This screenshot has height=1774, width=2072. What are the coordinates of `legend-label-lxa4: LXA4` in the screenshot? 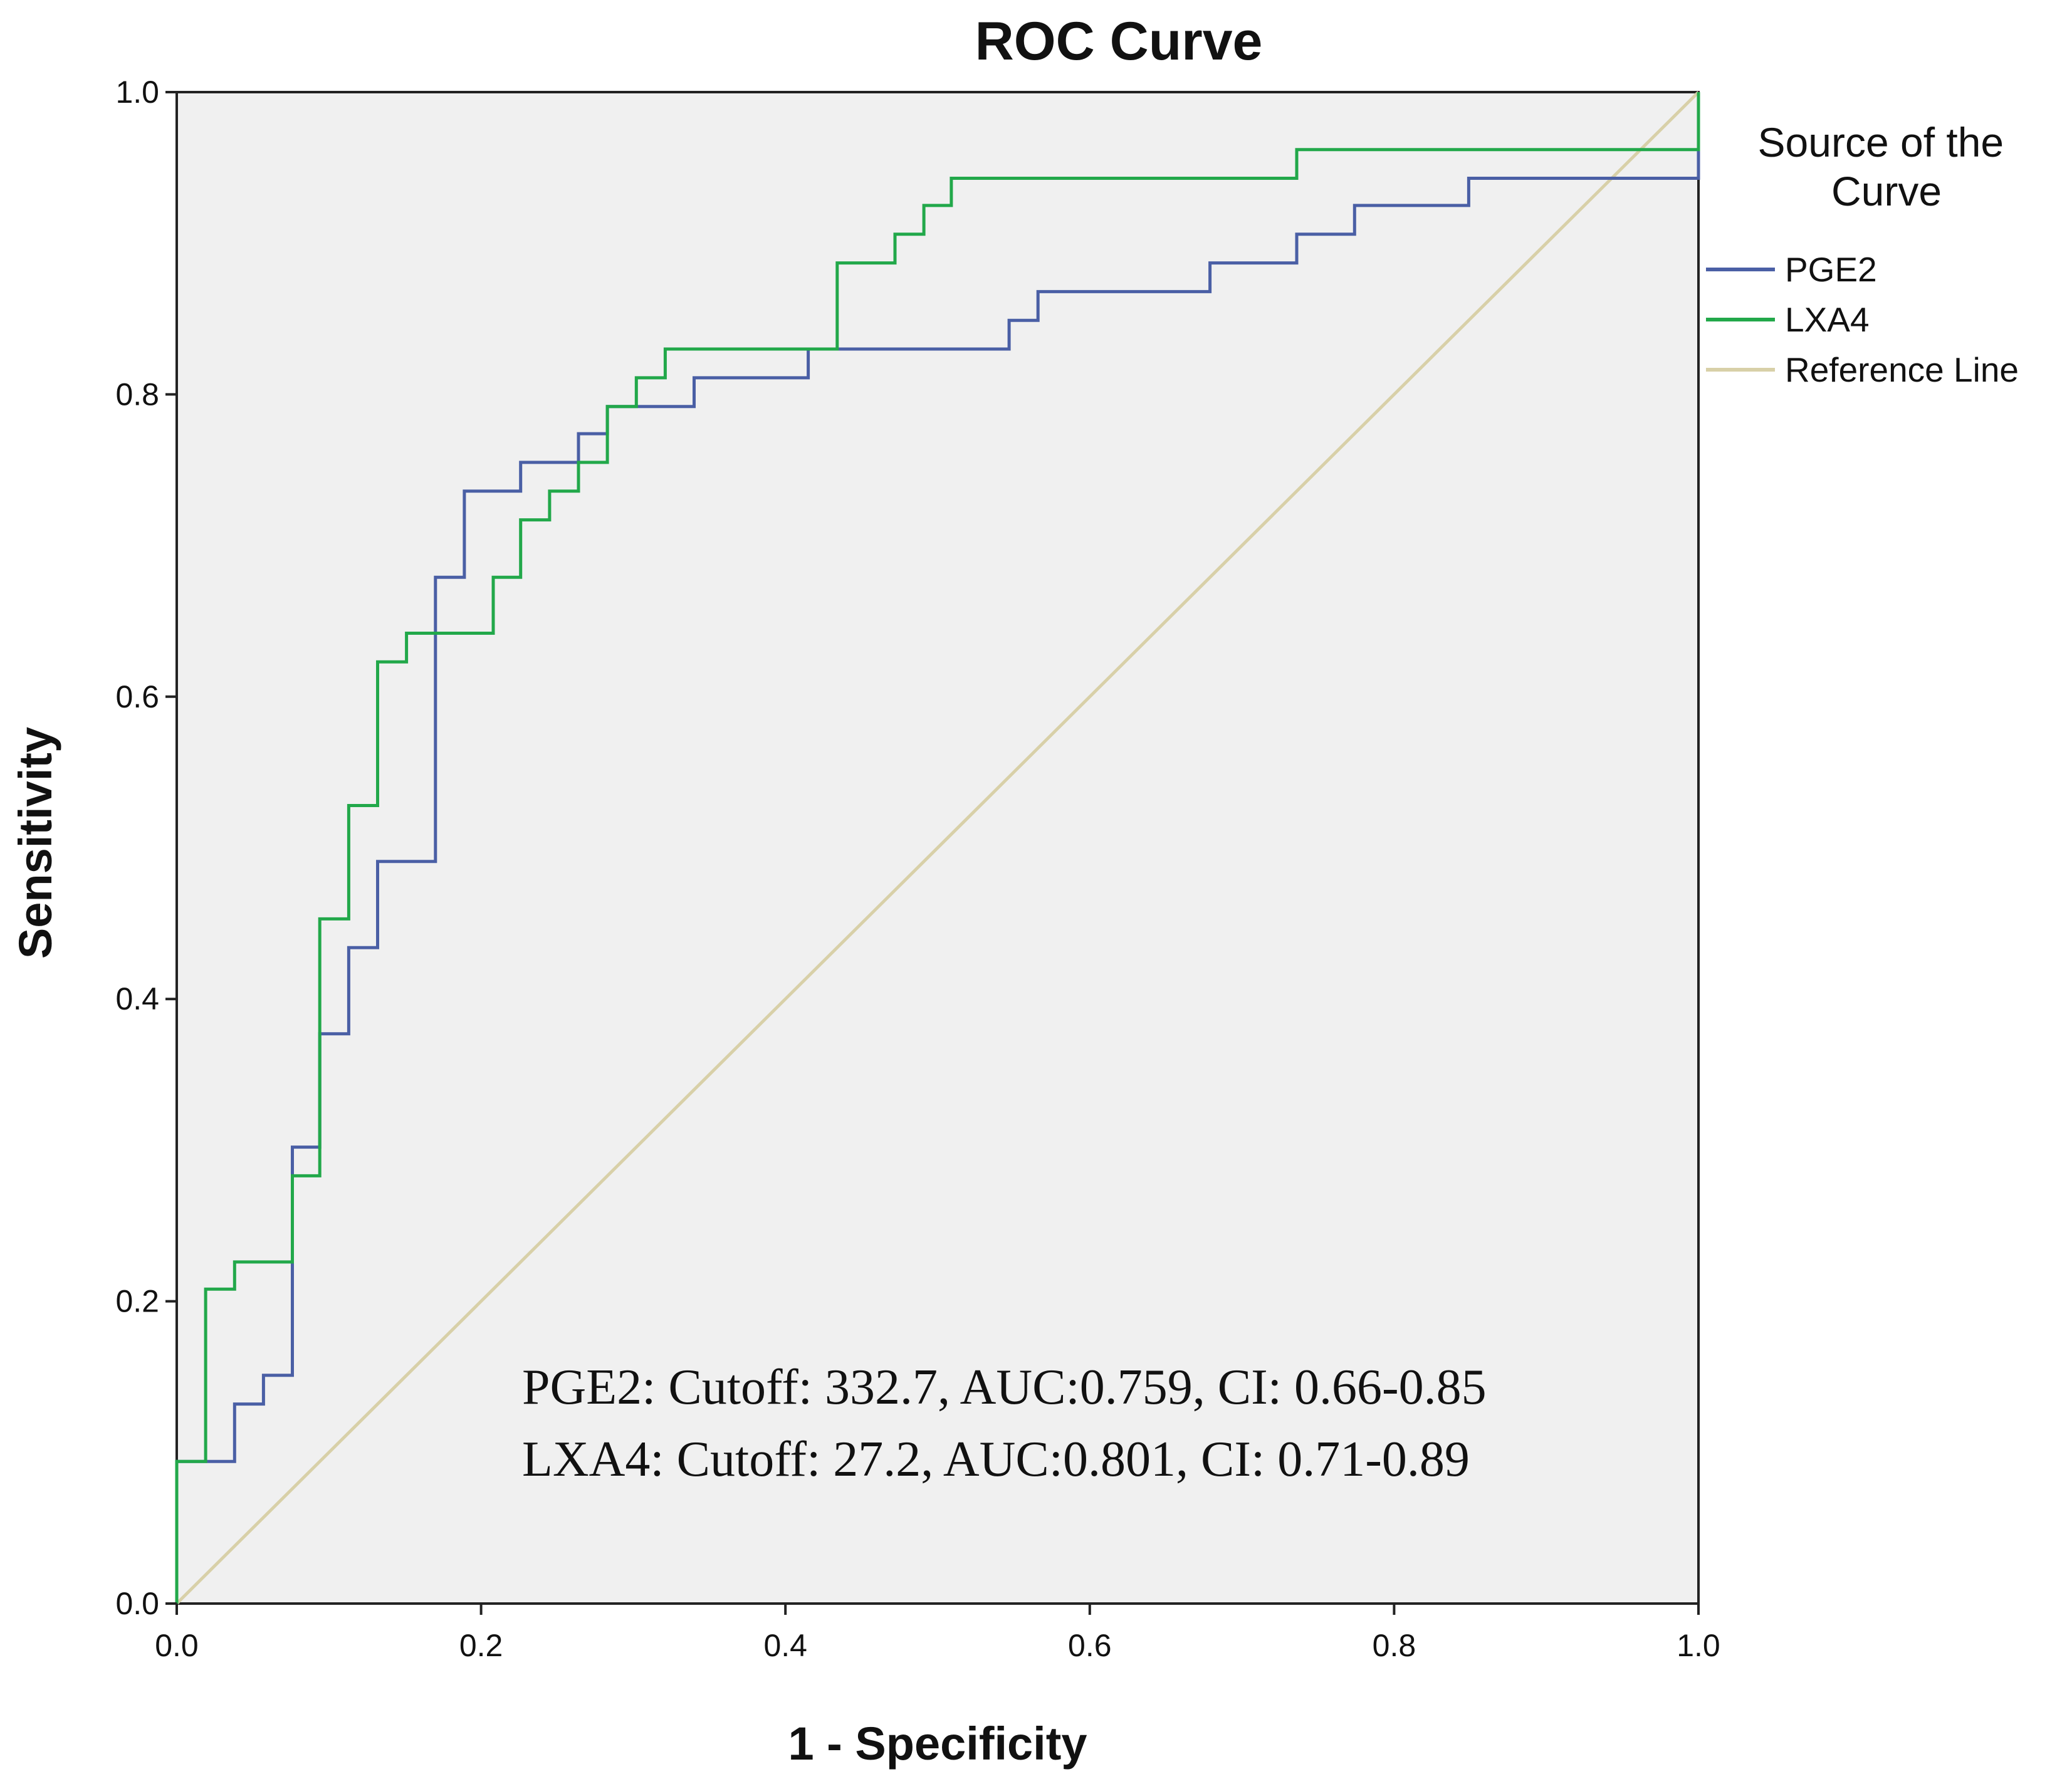 It's located at (1828, 319).